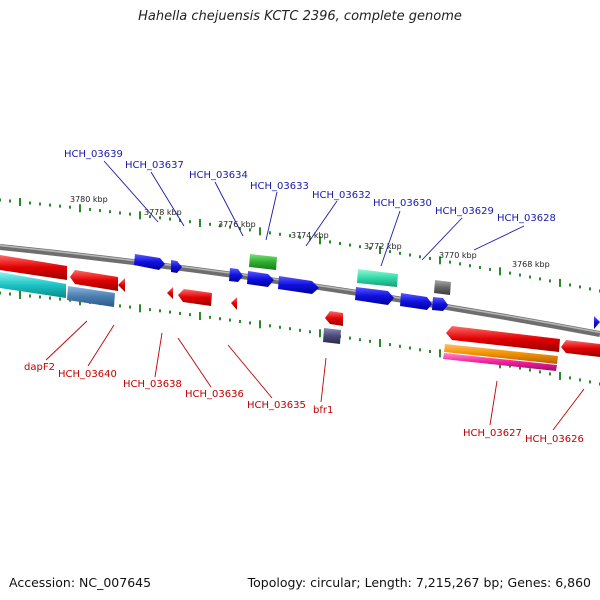 Image resolution: width=600 pixels, height=600 pixels. I want to click on gene-hch-03630-rna, so click(377, 278).